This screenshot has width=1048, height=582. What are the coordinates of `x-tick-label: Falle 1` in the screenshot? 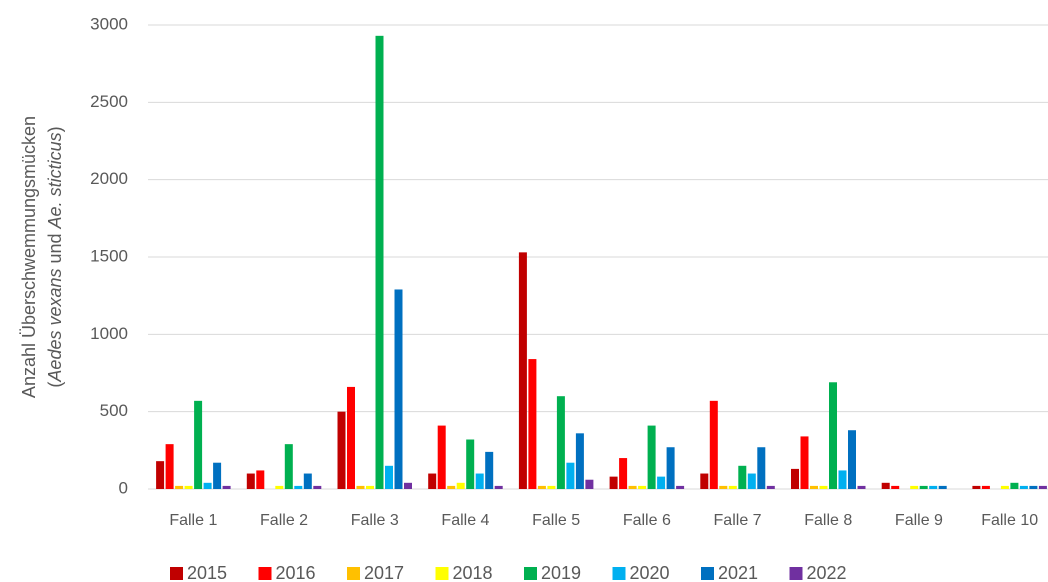 It's located at (193, 520).